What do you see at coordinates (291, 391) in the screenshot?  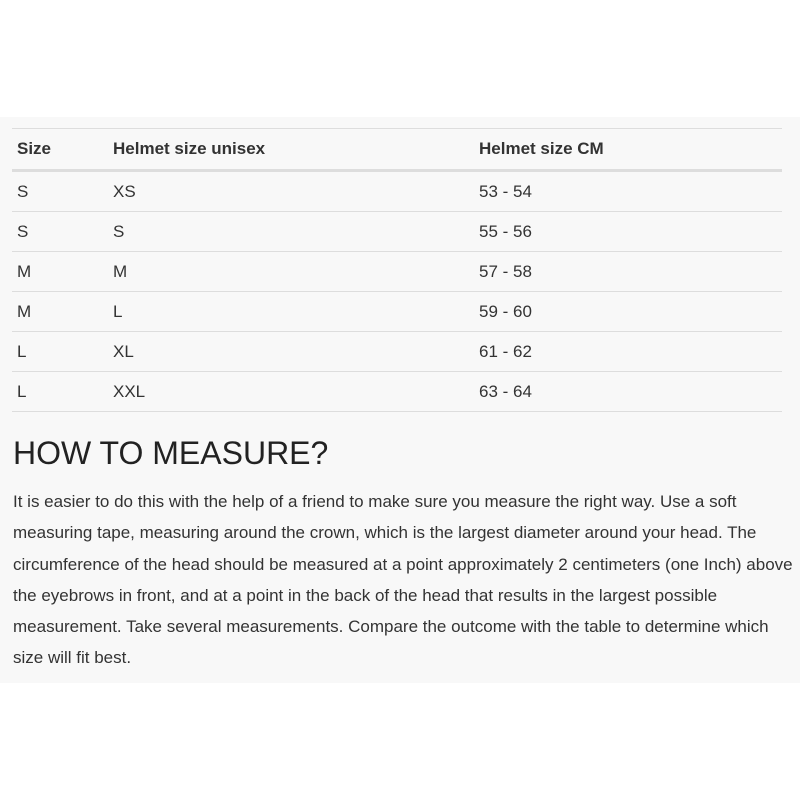 I see `cell-helmet-size: XXL` at bounding box center [291, 391].